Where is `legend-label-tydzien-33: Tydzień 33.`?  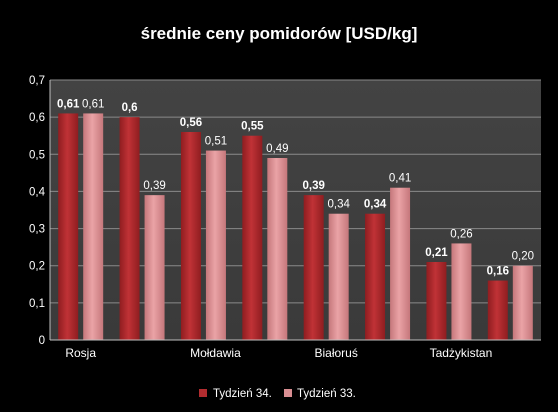
legend-label-tydzien-33: Tydzień 33. is located at coordinates (326, 394).